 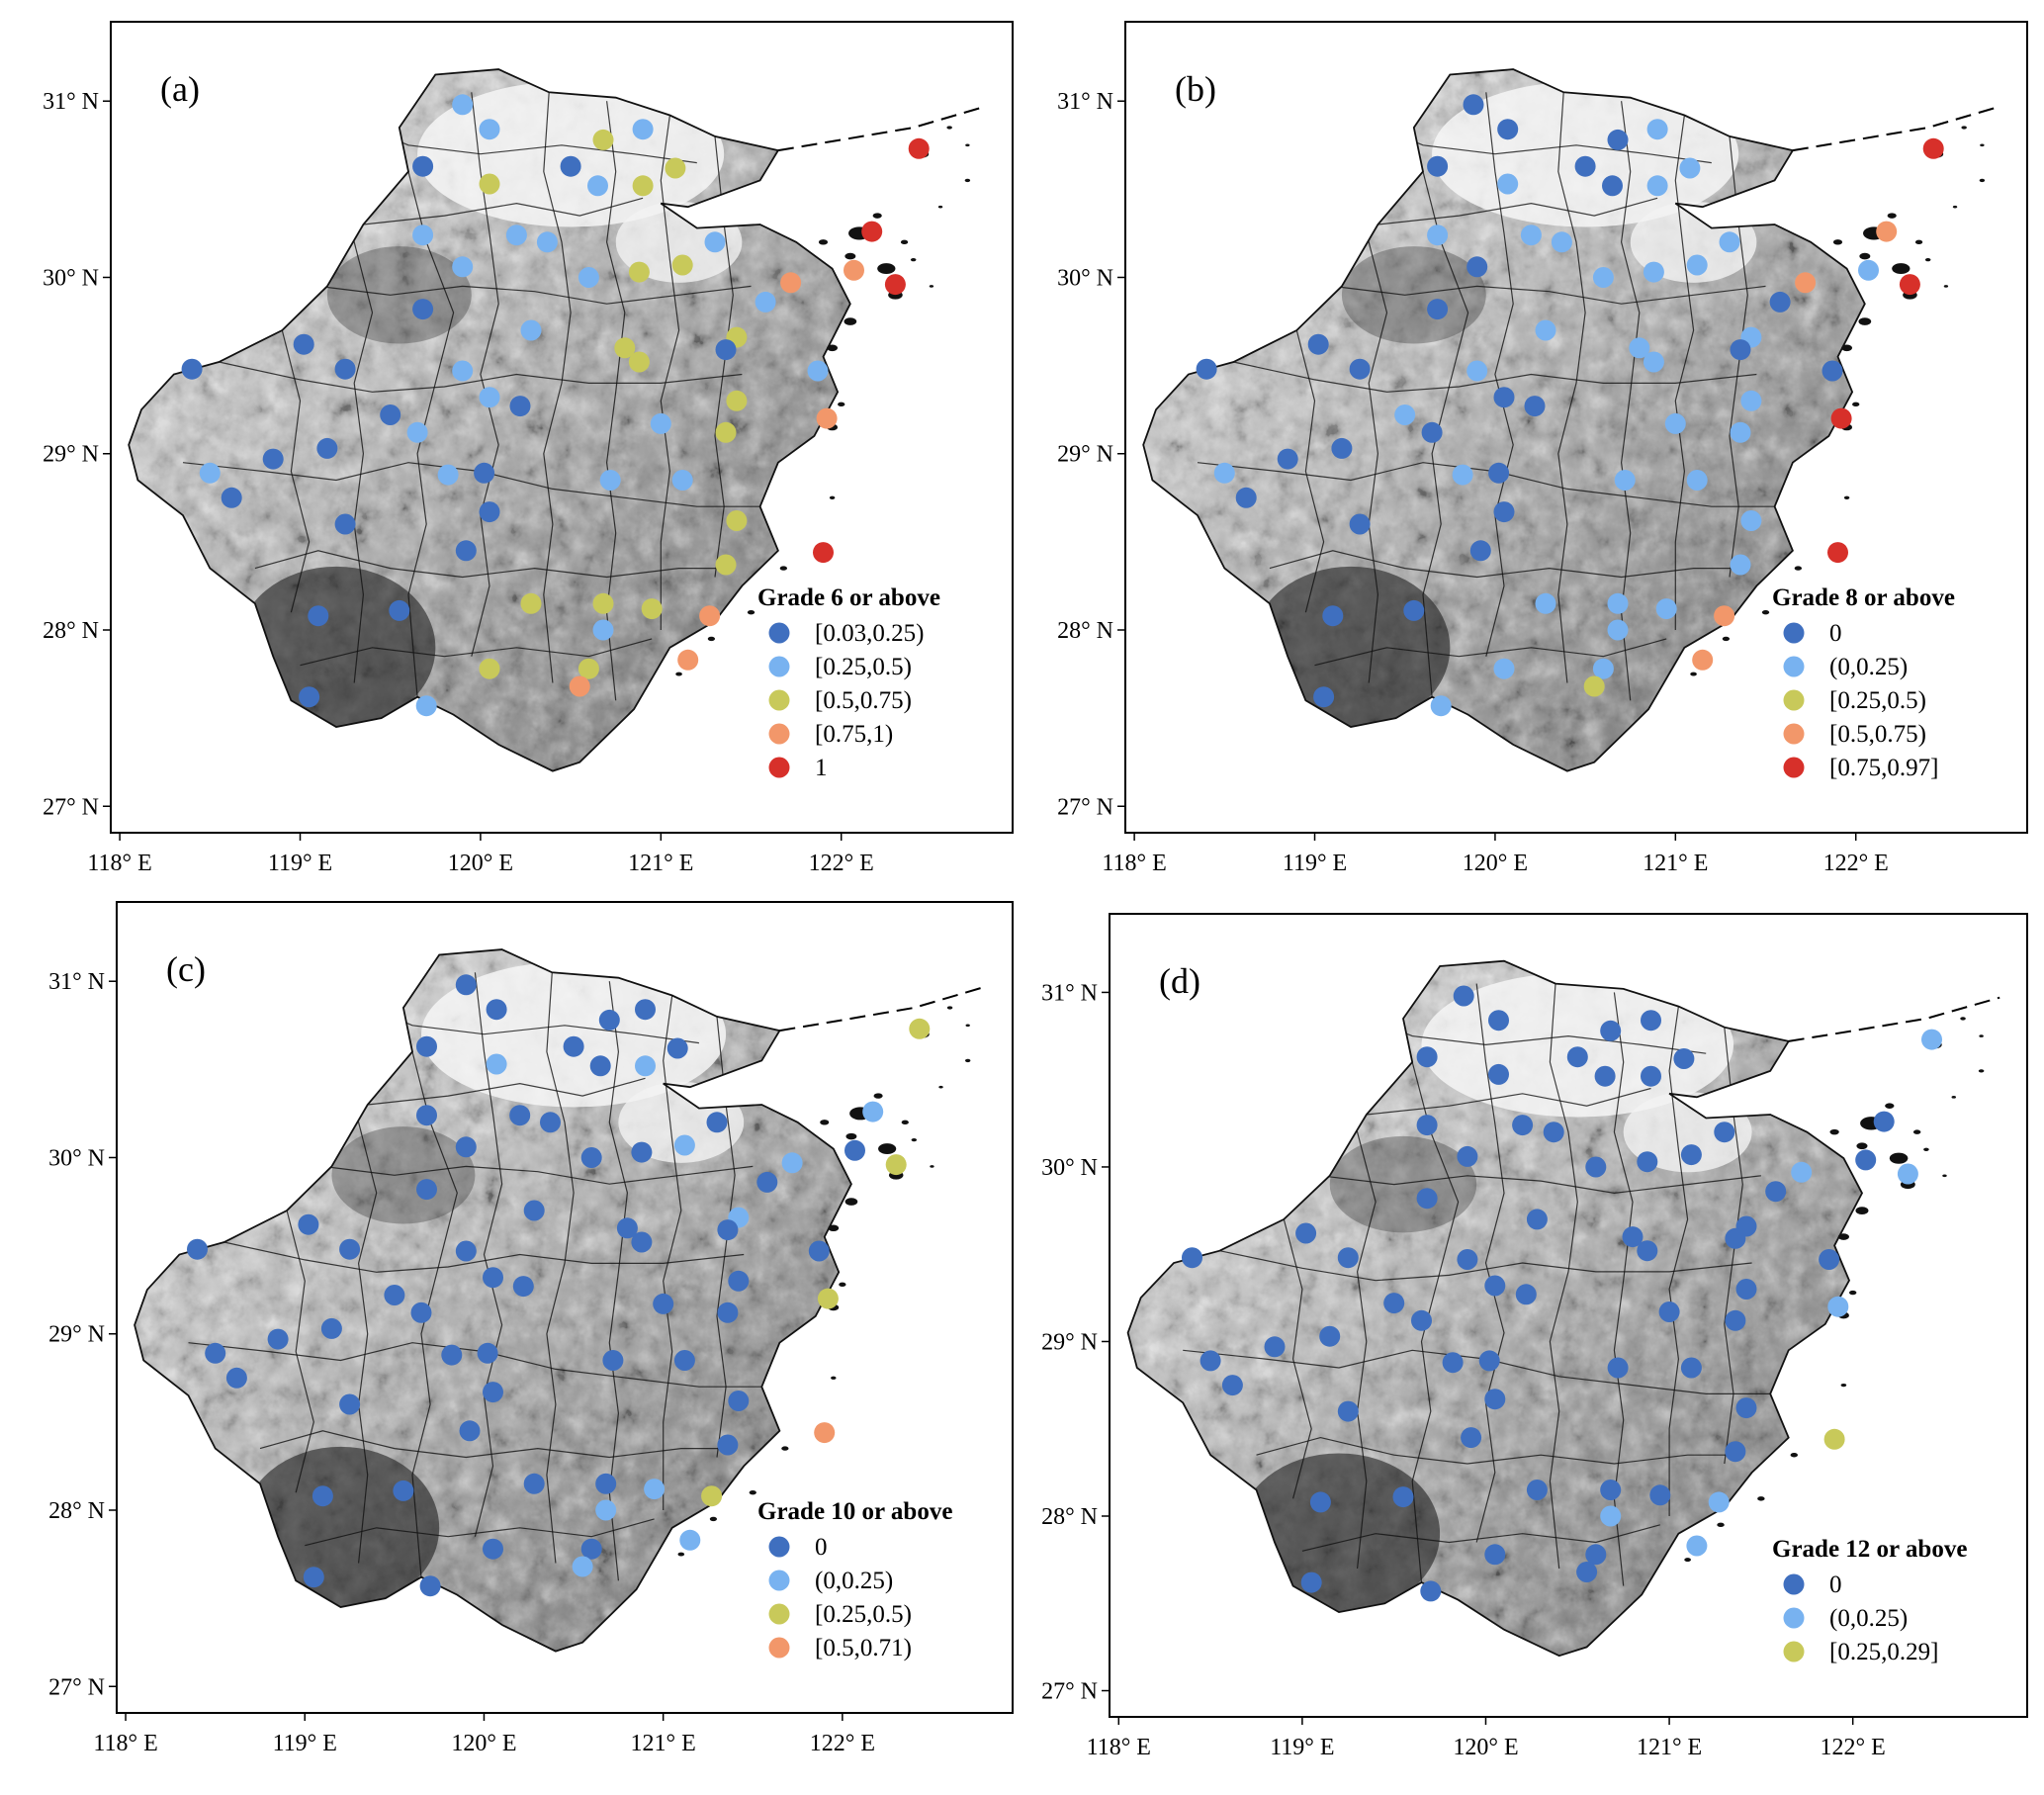 What do you see at coordinates (1495, 864) in the screenshot?
I see `x-tick-label: 120° E` at bounding box center [1495, 864].